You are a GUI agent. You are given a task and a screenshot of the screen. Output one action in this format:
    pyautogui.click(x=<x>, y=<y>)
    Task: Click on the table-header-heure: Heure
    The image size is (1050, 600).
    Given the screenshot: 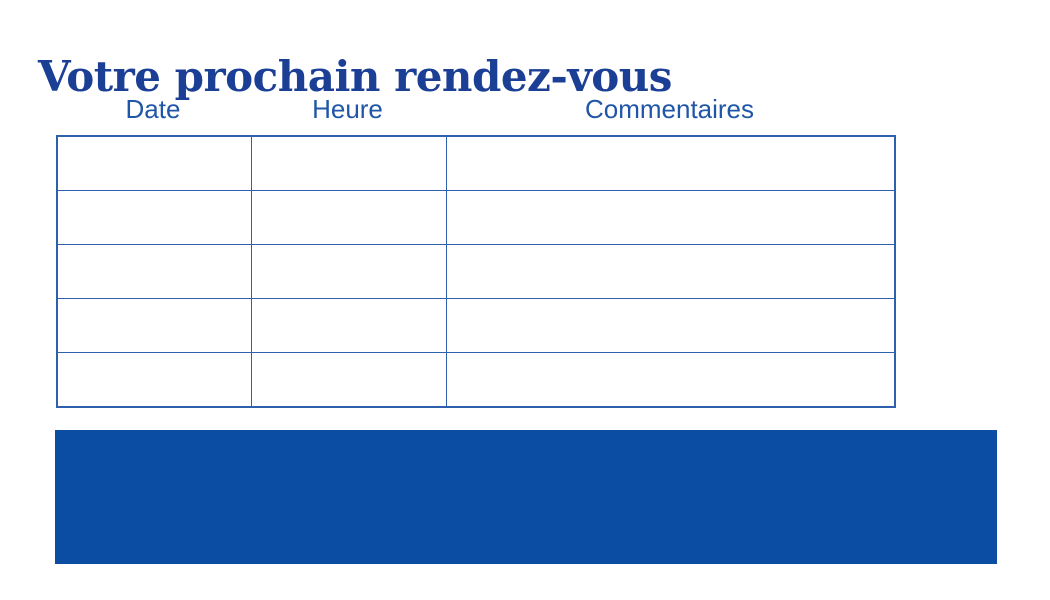 What is the action you would take?
    pyautogui.click(x=347, y=109)
    